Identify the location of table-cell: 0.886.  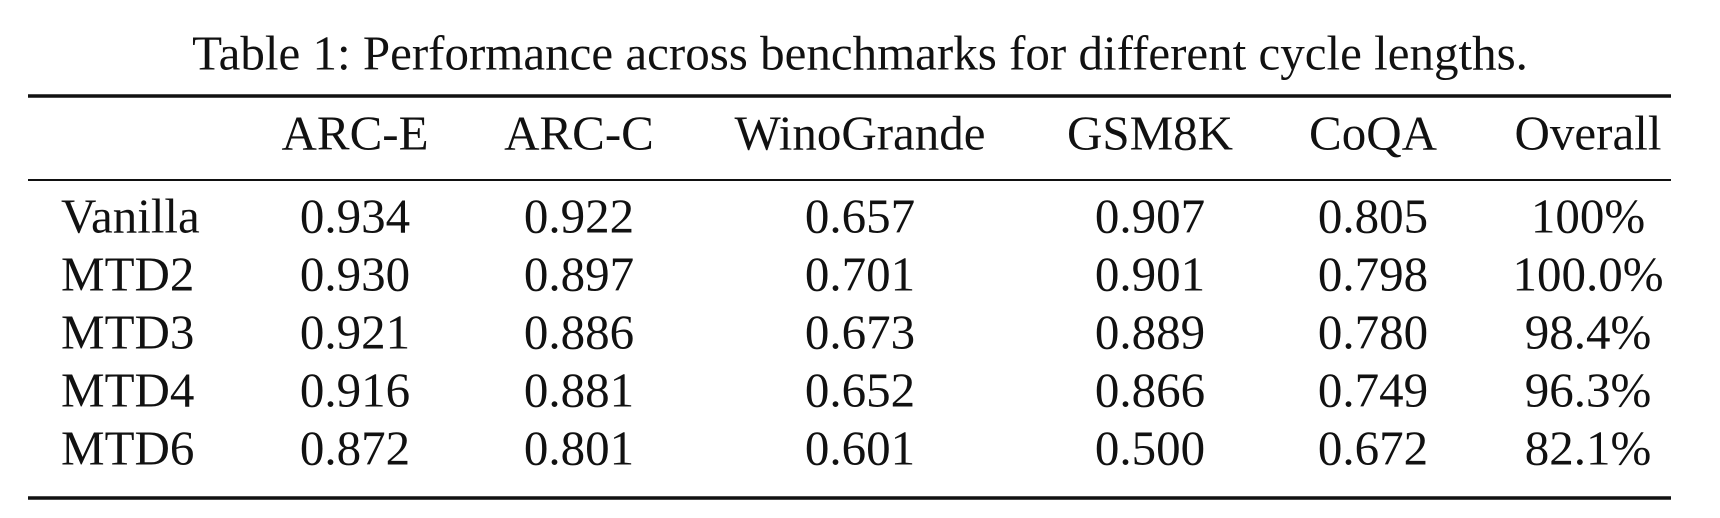
(579, 331).